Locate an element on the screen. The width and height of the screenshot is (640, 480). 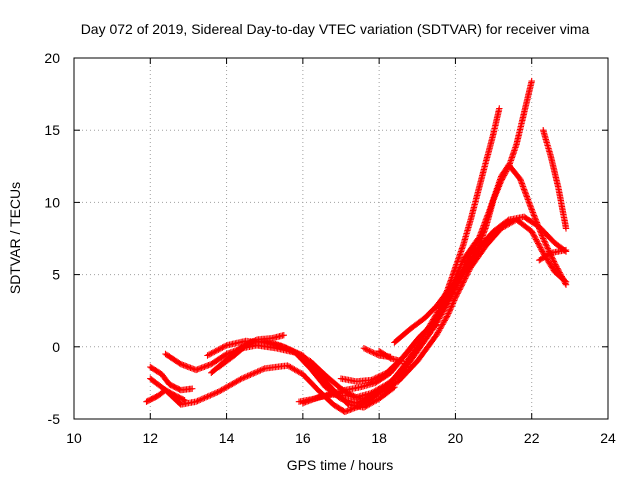
y-tick-label: 20 is located at coordinates (52, 58).